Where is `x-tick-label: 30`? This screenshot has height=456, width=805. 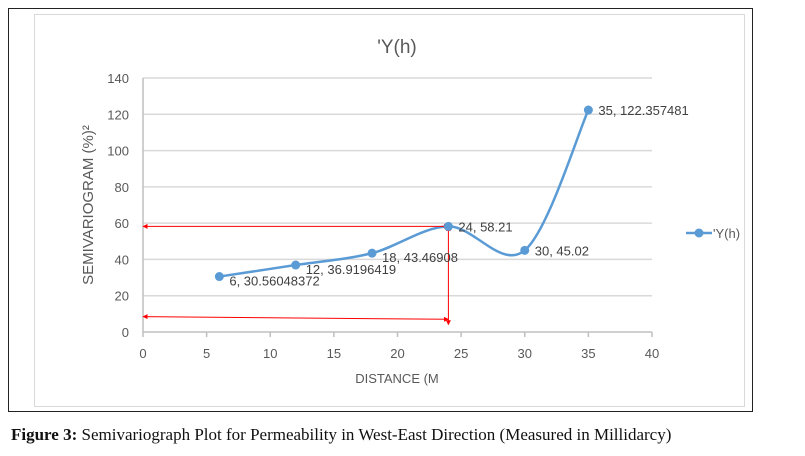
x-tick-label: 30 is located at coordinates (525, 353).